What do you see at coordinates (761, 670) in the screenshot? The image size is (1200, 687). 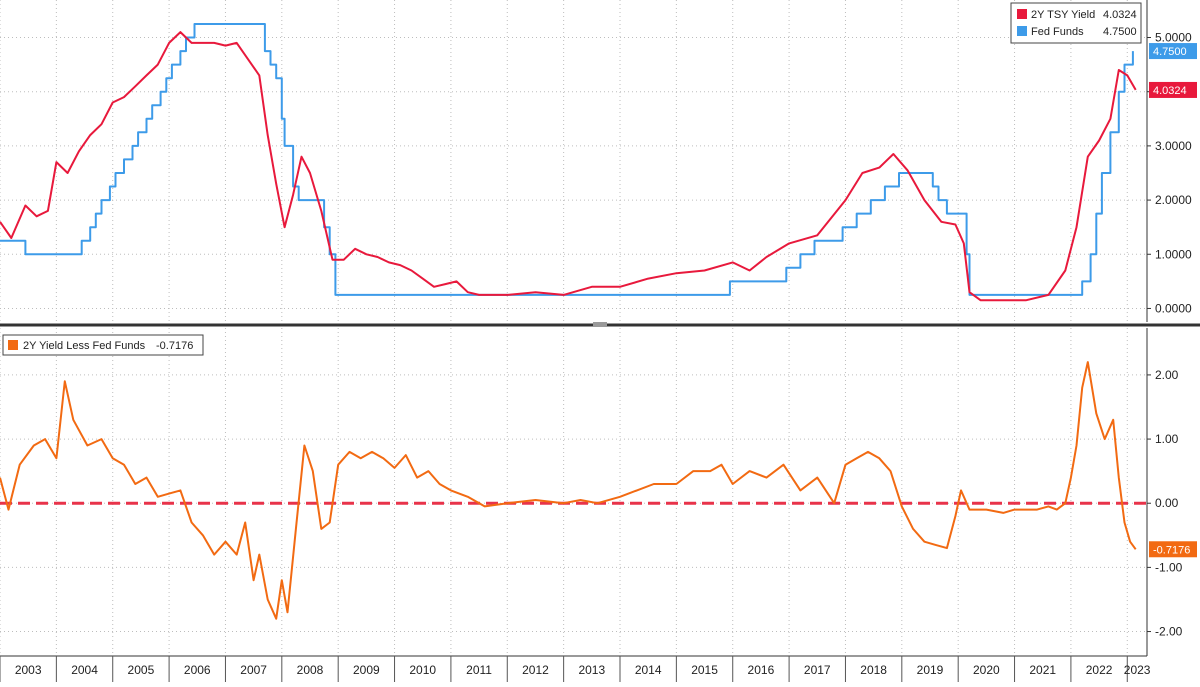 I see `x-tick-label: 2016` at bounding box center [761, 670].